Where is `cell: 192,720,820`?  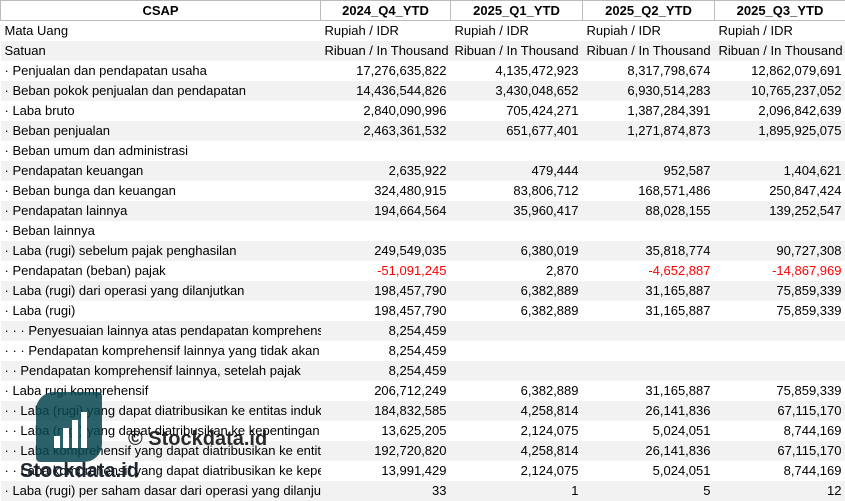 cell: 192,720,820 is located at coordinates (385, 450).